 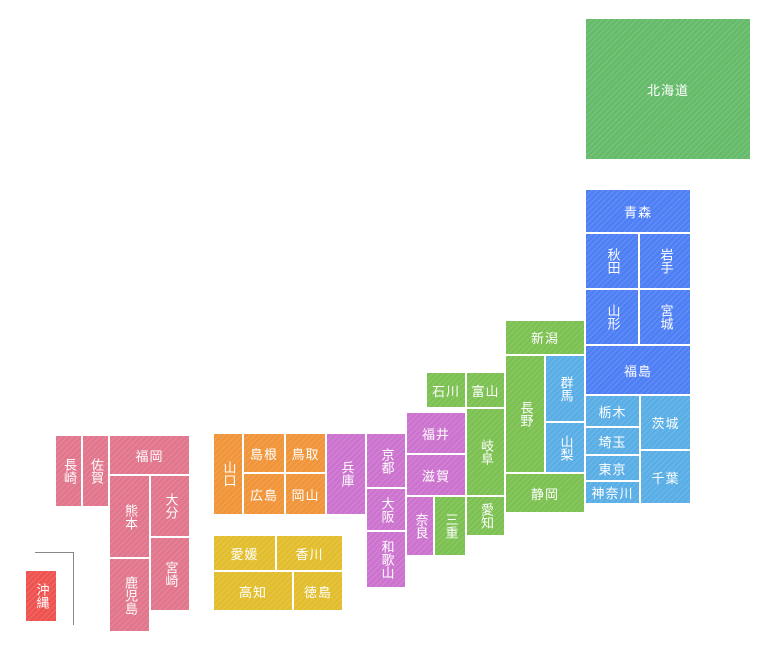 What do you see at coordinates (612, 441) in the screenshot?
I see `prefecture-tile: 埼玉` at bounding box center [612, 441].